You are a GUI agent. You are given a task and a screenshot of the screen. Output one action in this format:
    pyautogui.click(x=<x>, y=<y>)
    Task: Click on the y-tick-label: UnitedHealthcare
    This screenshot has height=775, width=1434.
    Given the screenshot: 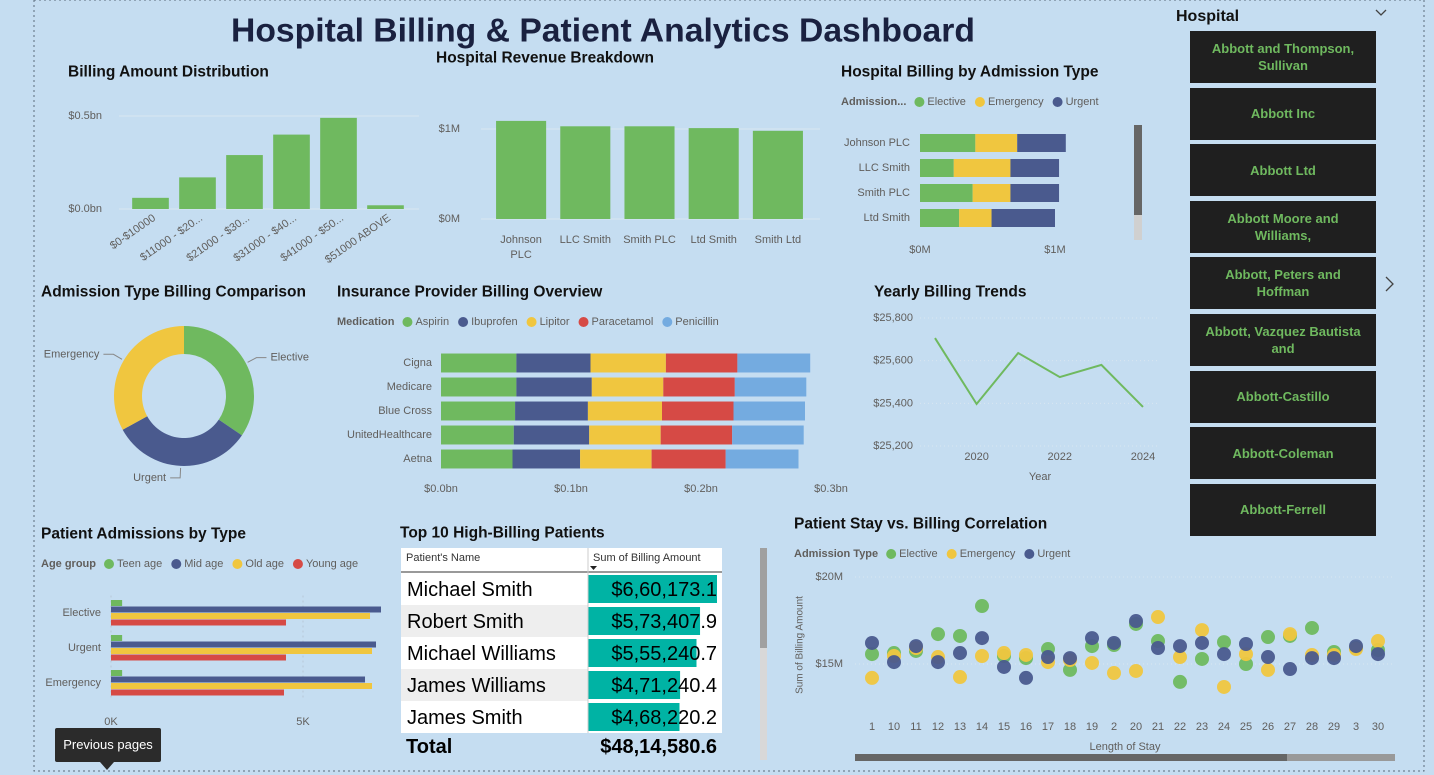 What is the action you would take?
    pyautogui.click(x=389, y=435)
    